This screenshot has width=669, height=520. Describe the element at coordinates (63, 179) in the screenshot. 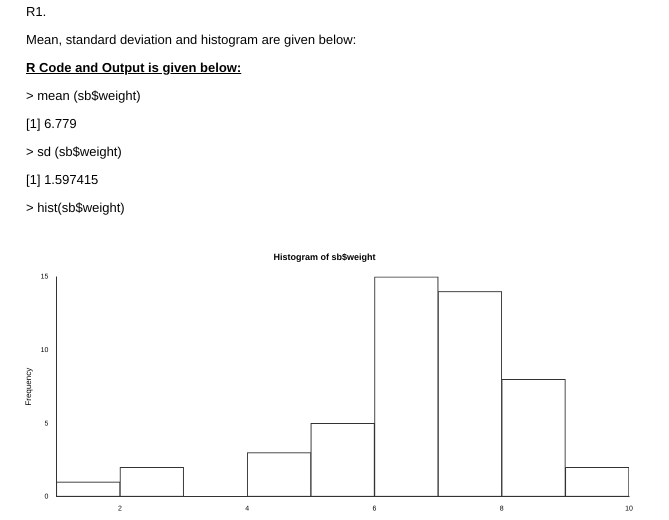

I see `text: [1] 1.597415` at that location.